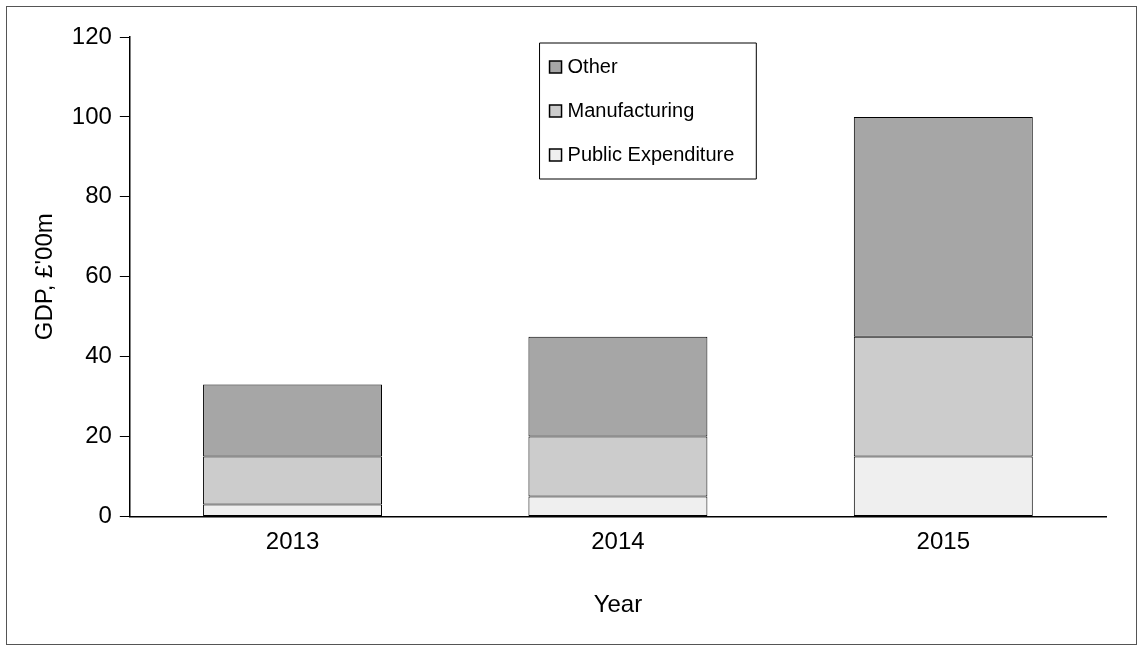  Describe the element at coordinates (91, 115) in the screenshot. I see `y-tick-label: 100` at that location.